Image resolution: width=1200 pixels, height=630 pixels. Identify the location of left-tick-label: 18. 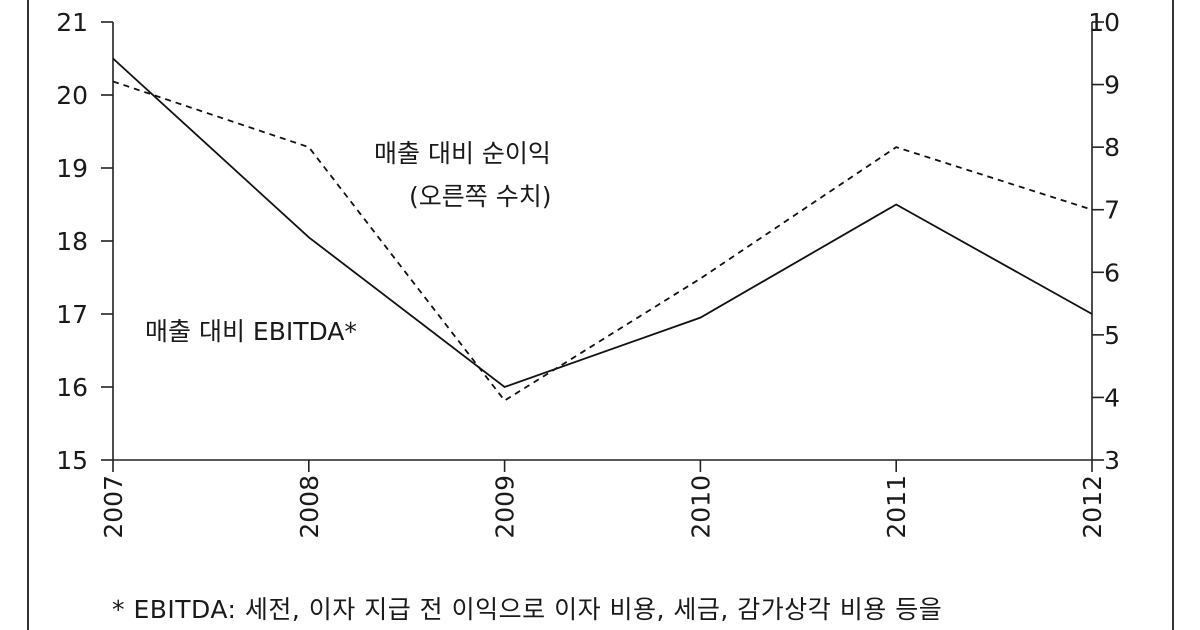
(72, 241).